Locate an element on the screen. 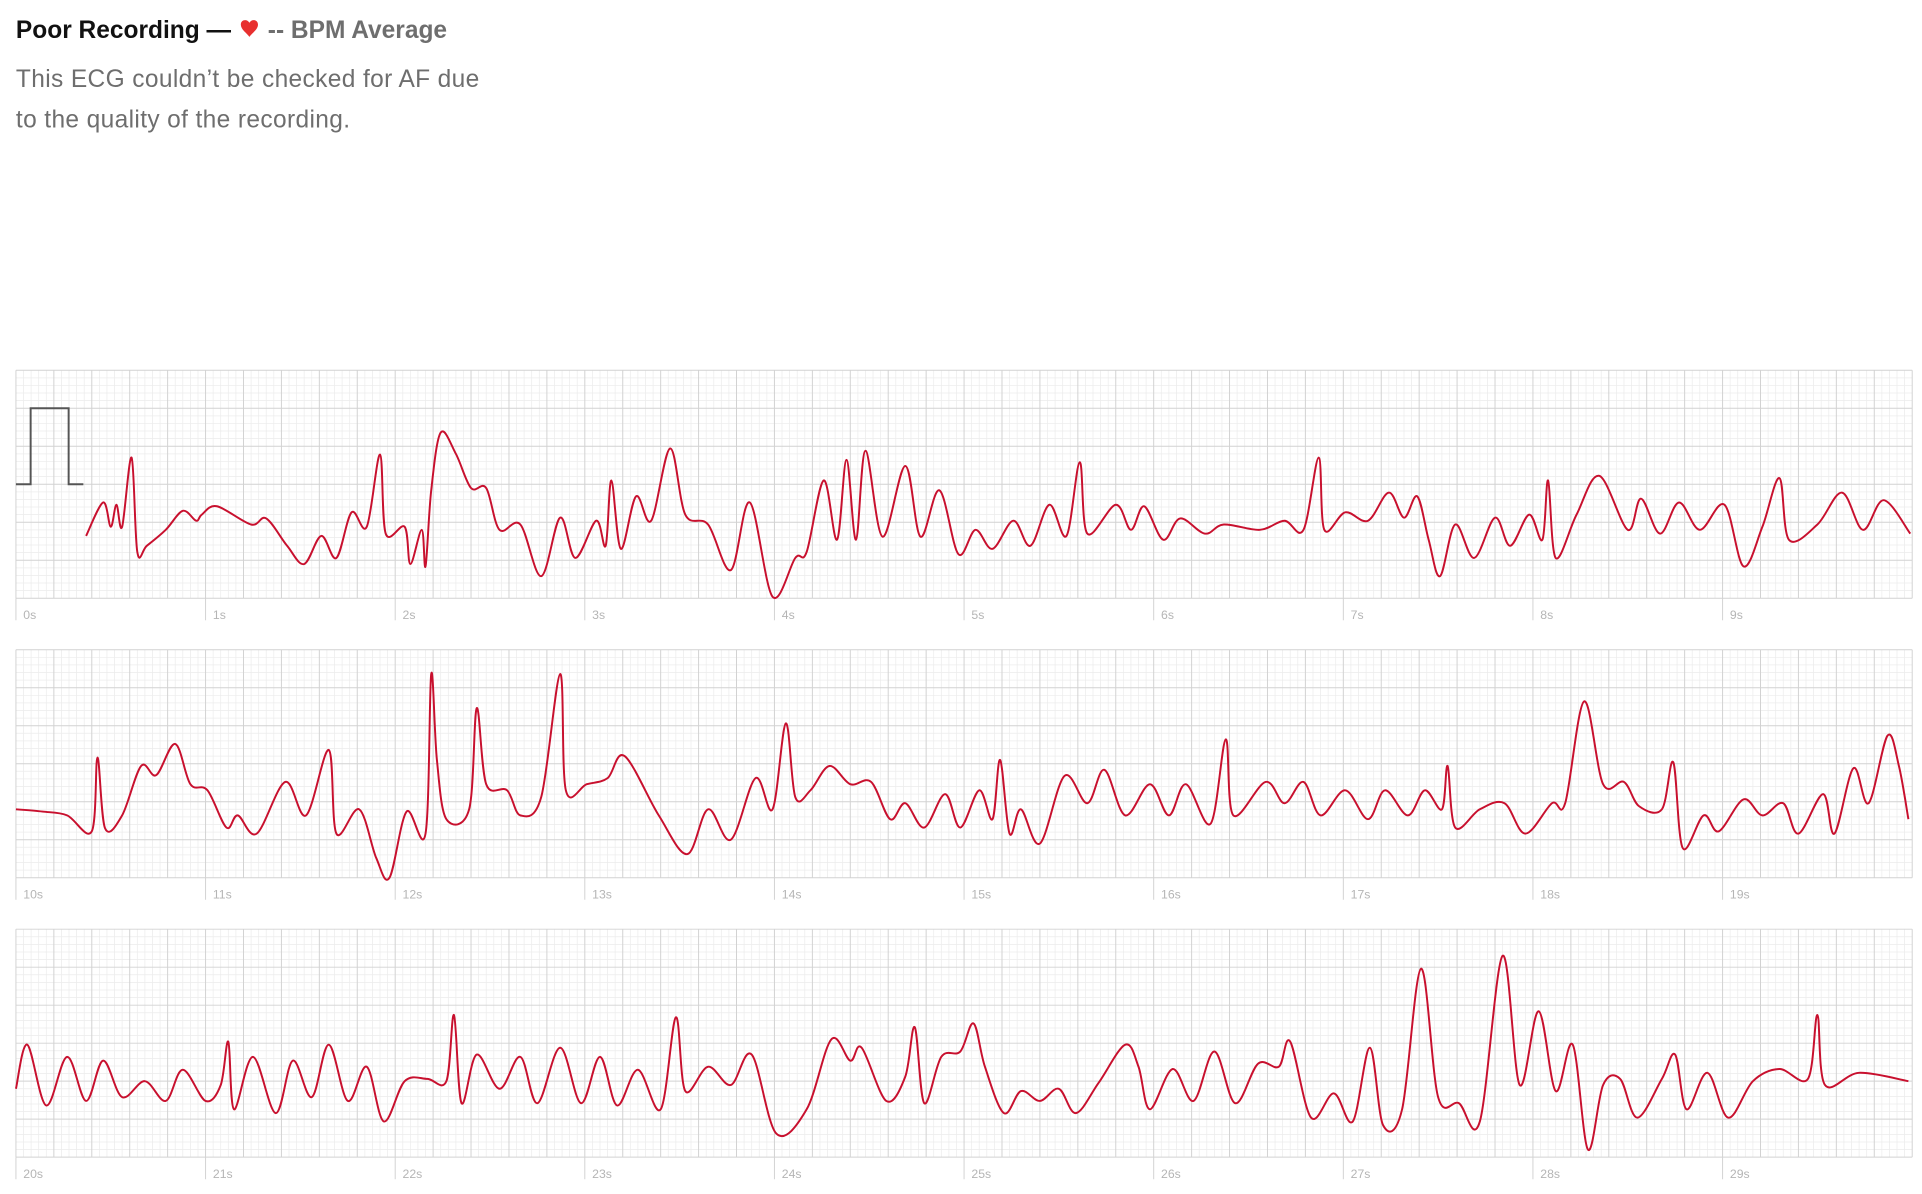 This screenshot has width=1922, height=1194. x-tick-label: 29s is located at coordinates (1740, 1174).